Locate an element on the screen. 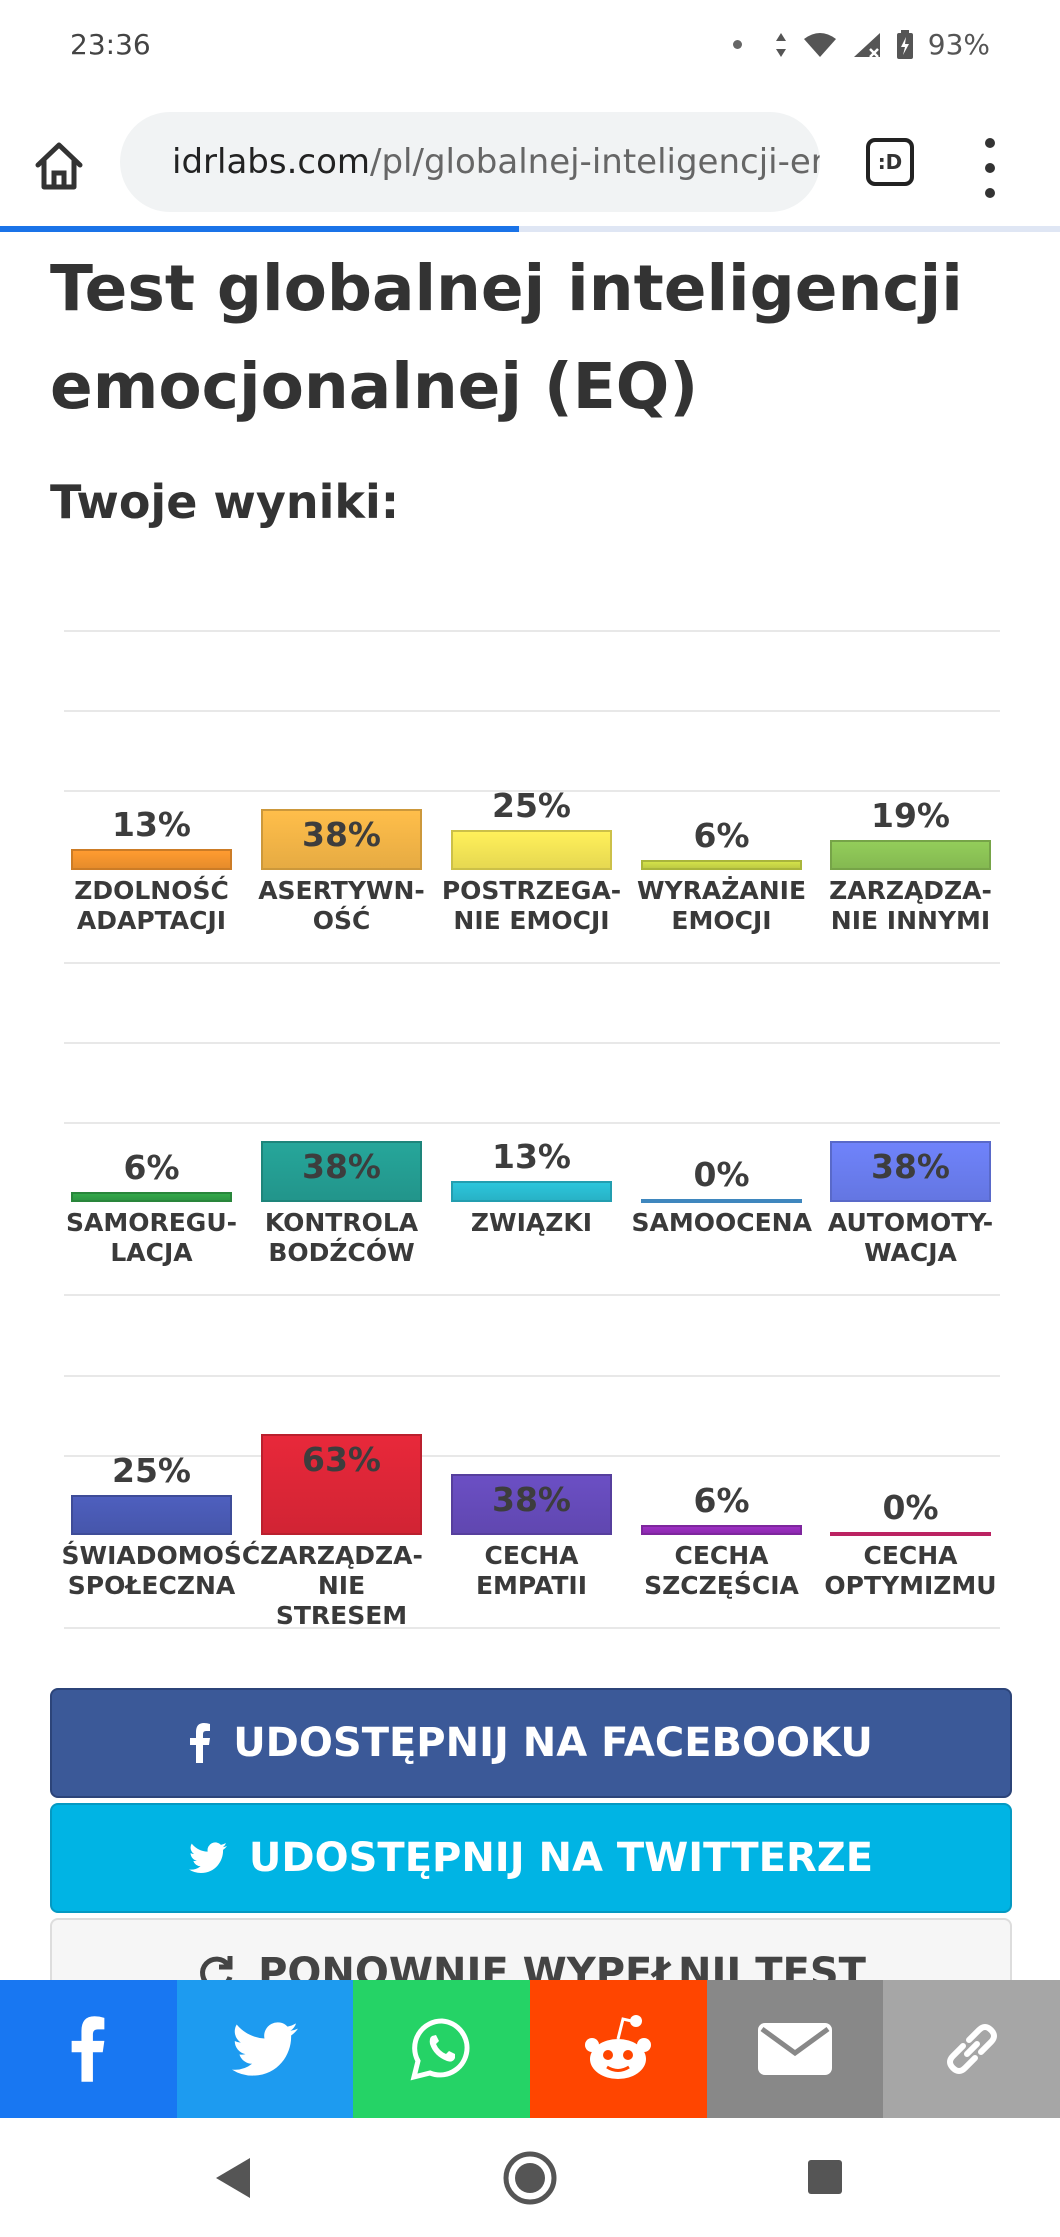  url-domain: idrlabs.com is located at coordinates (271, 162).